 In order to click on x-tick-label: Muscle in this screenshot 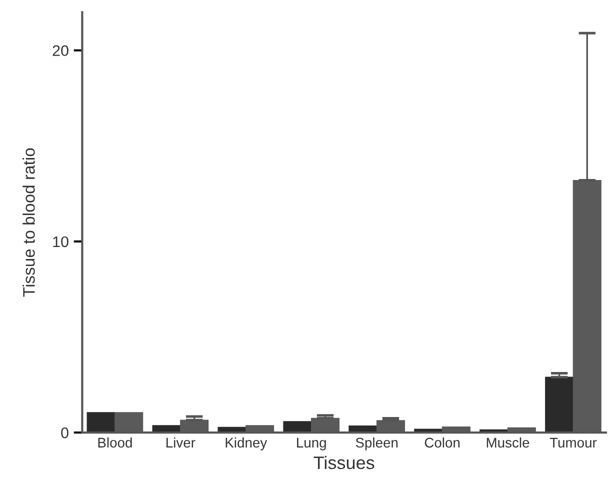, I will do `click(508, 442)`.